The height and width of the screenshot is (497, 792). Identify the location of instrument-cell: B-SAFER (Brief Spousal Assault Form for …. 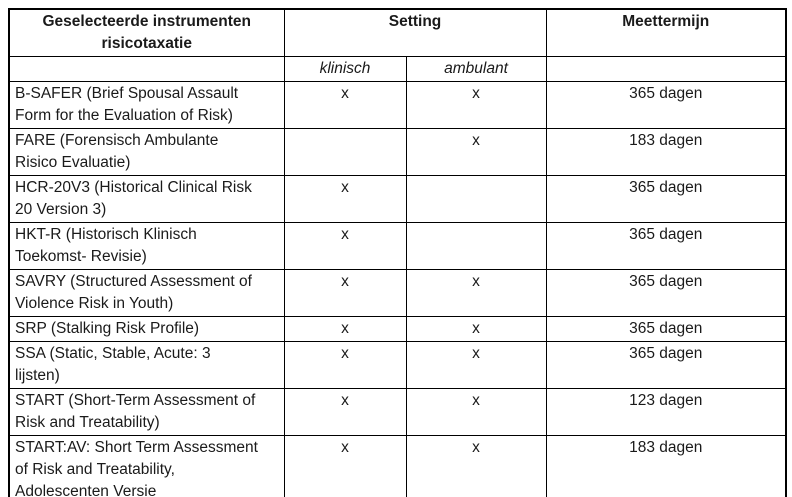
(146, 105).